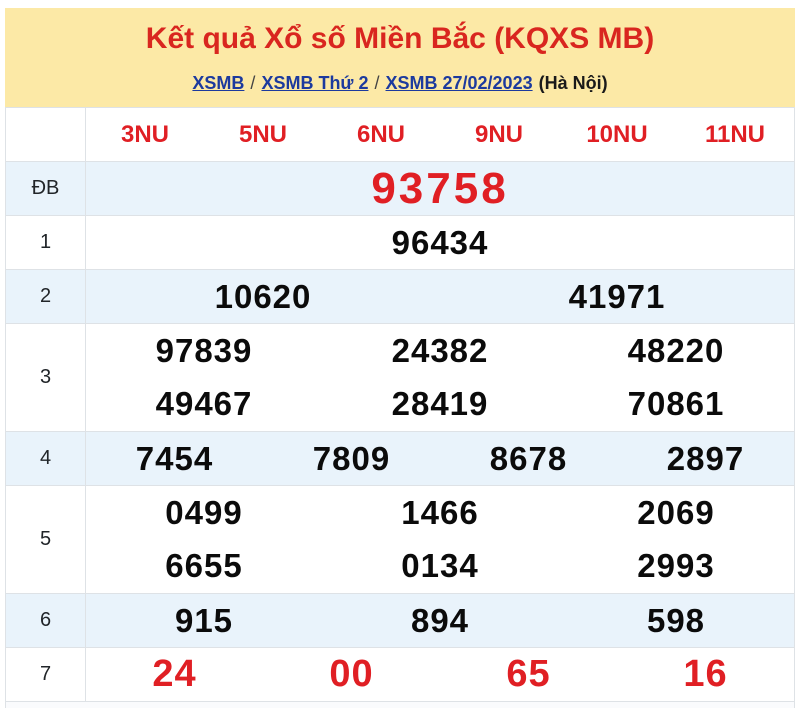  I want to click on prize-row-đb: ĐB 93758, so click(400, 189).